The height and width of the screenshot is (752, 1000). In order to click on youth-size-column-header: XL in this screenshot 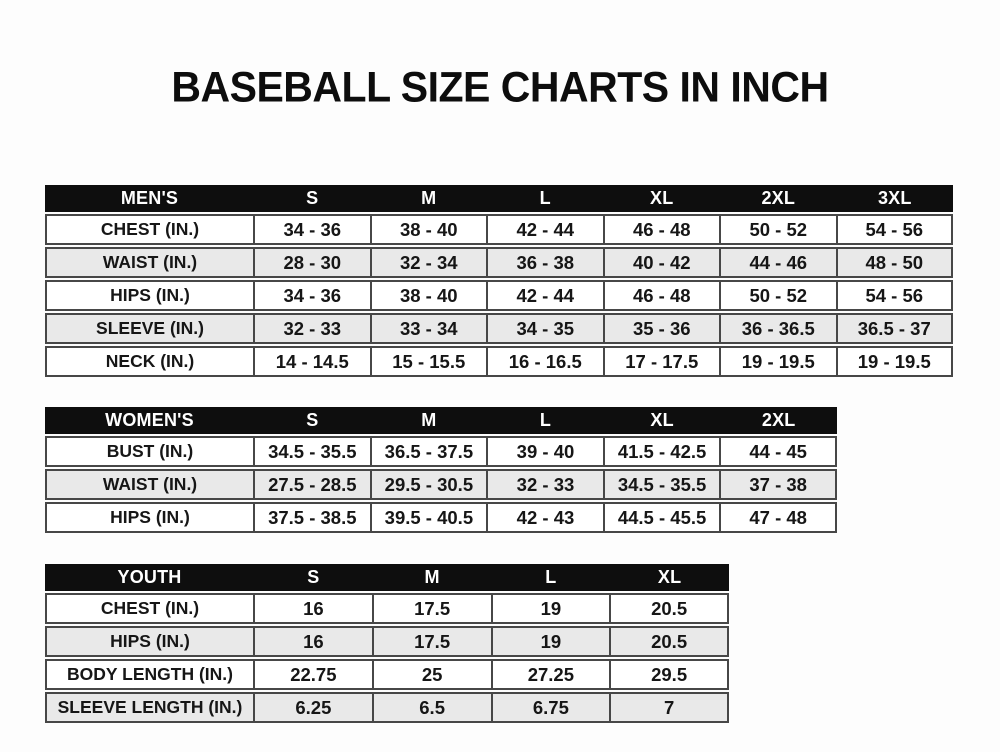, I will do `click(669, 578)`.